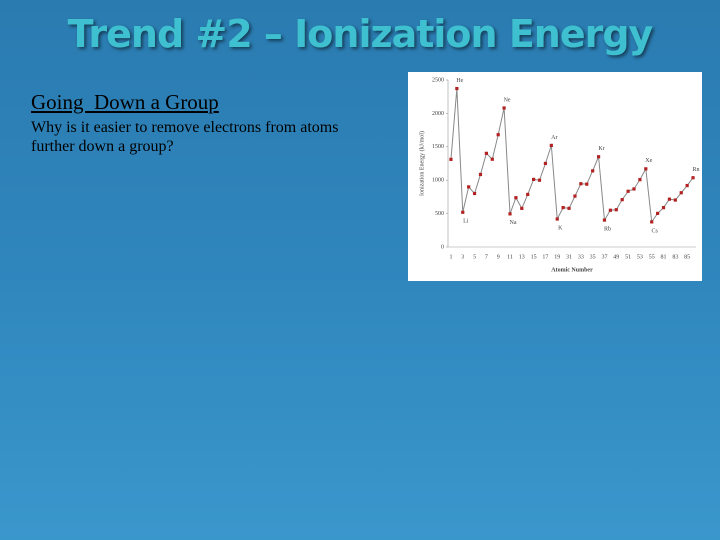  Describe the element at coordinates (486, 257) in the screenshot. I see `x-tick-label: 7` at that location.